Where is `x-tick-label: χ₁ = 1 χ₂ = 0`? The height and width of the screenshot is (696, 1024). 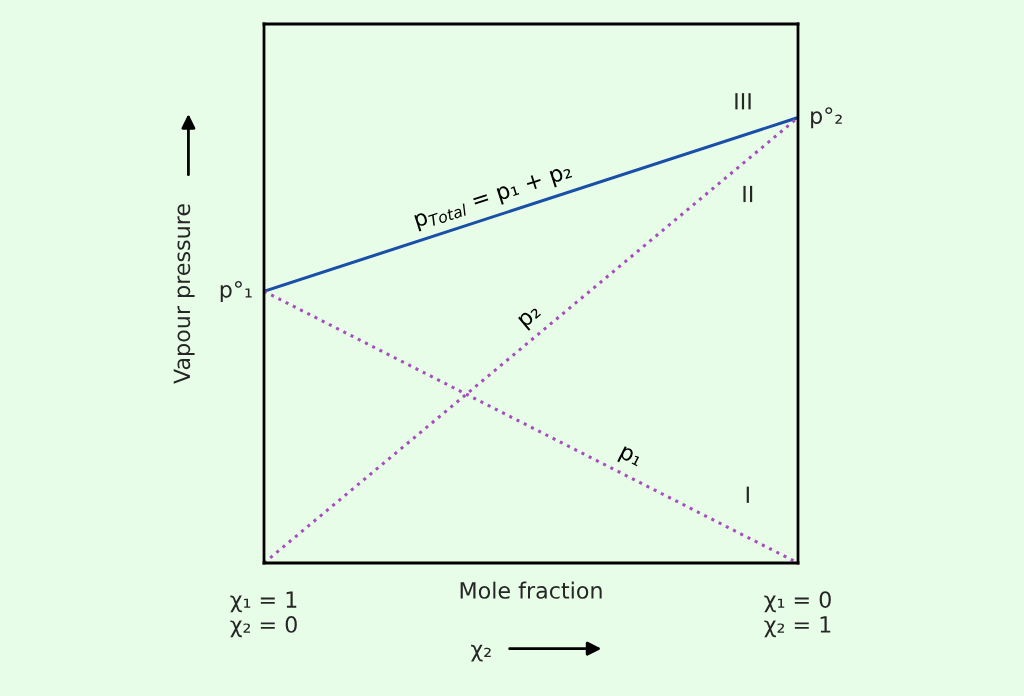 x-tick-label: χ₁ = 1 χ₂ = 0 is located at coordinates (263, 614).